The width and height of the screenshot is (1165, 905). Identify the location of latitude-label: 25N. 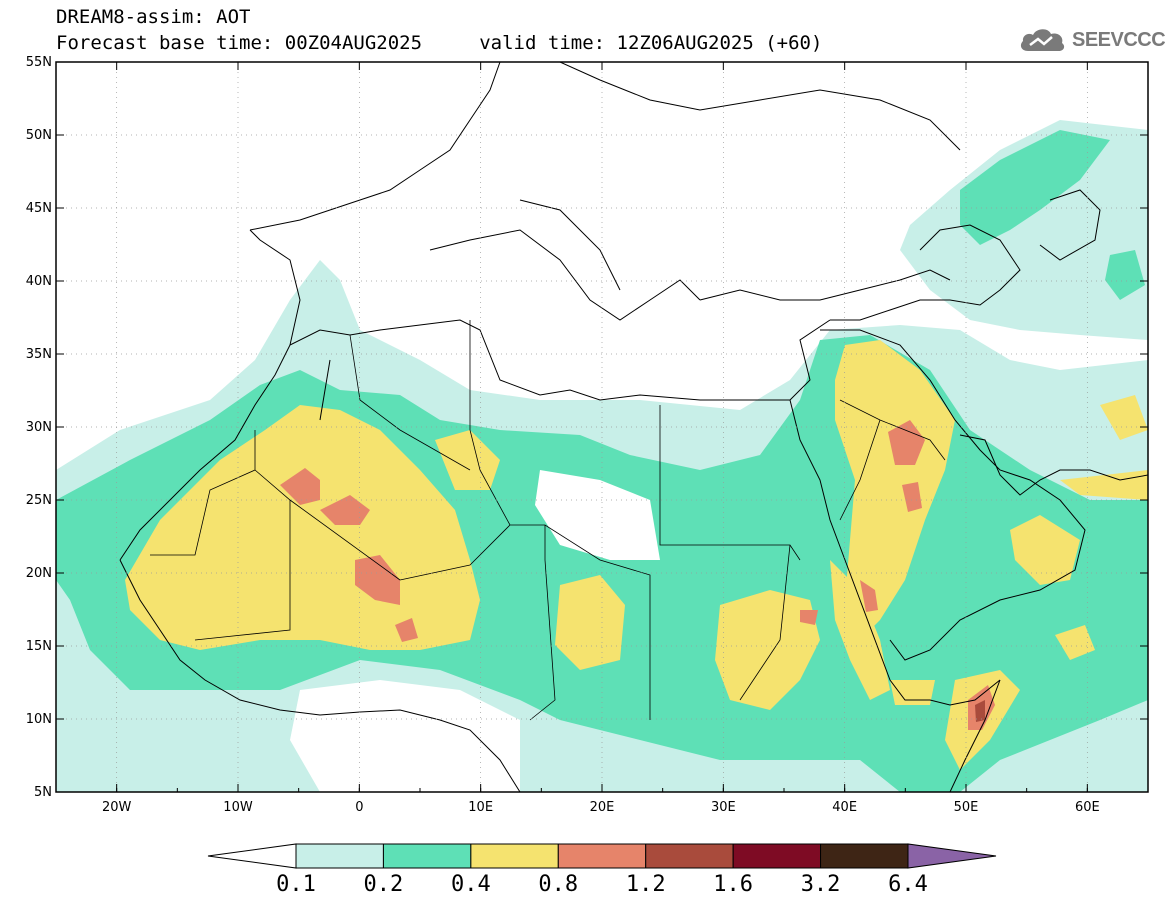
(39, 500).